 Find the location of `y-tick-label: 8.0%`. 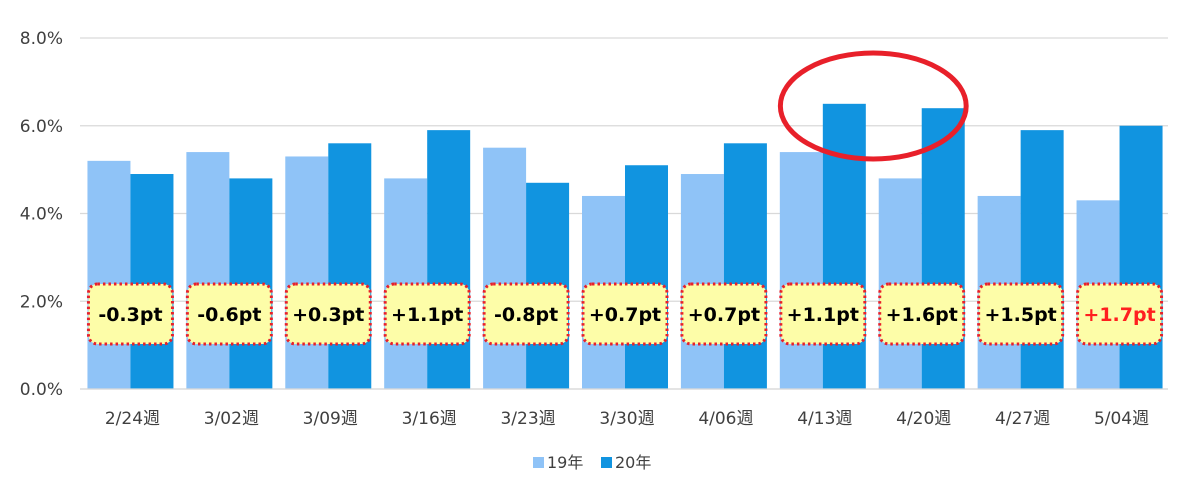

y-tick-label: 8.0% is located at coordinates (41, 39).